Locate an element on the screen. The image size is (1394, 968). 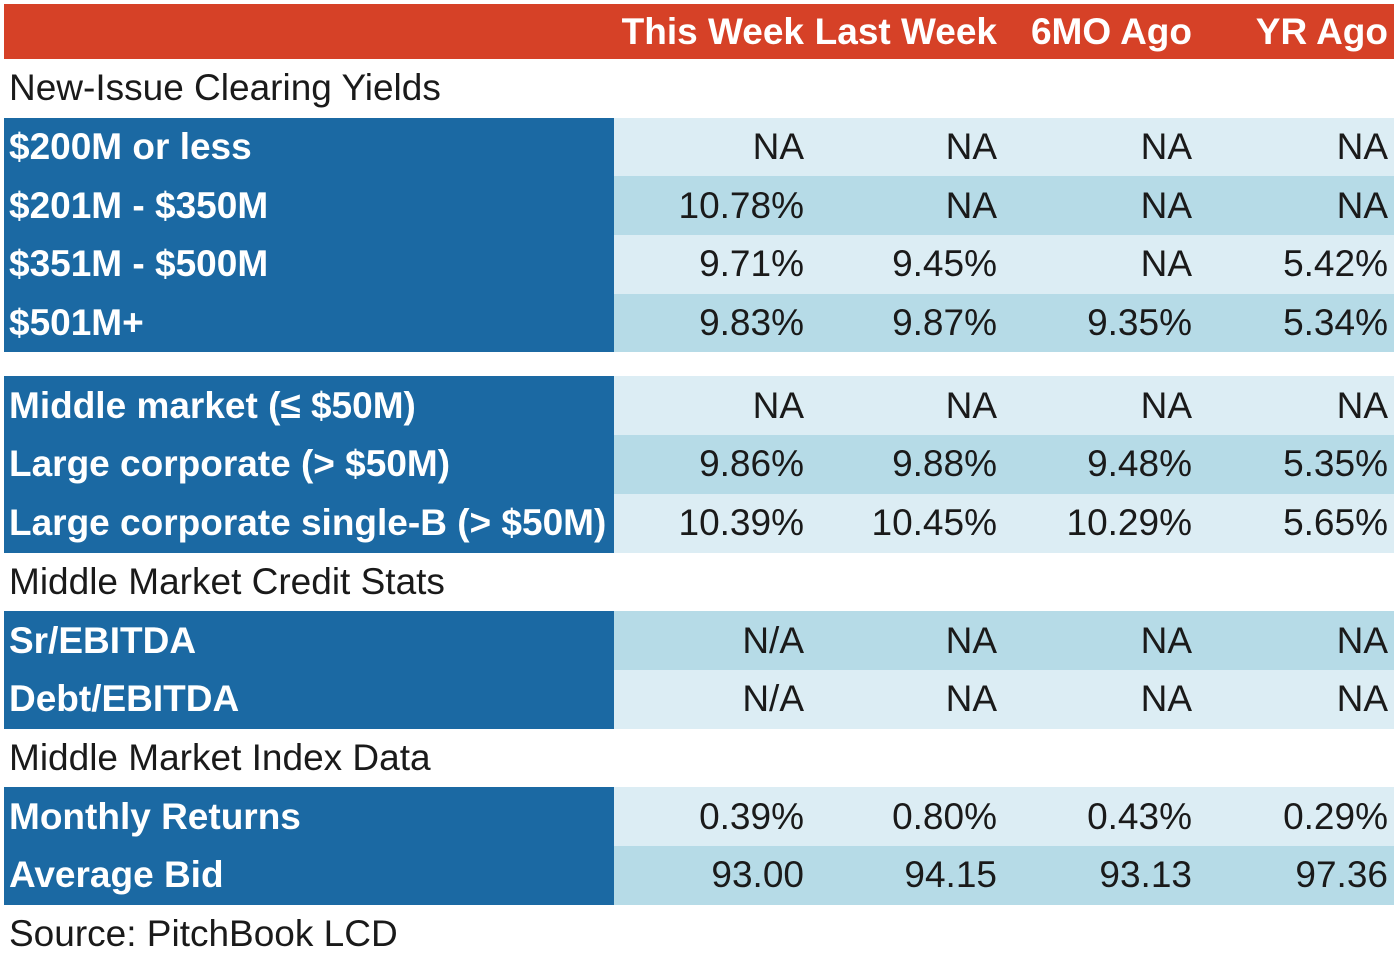
table-cell: 97.36 is located at coordinates (1341, 875).